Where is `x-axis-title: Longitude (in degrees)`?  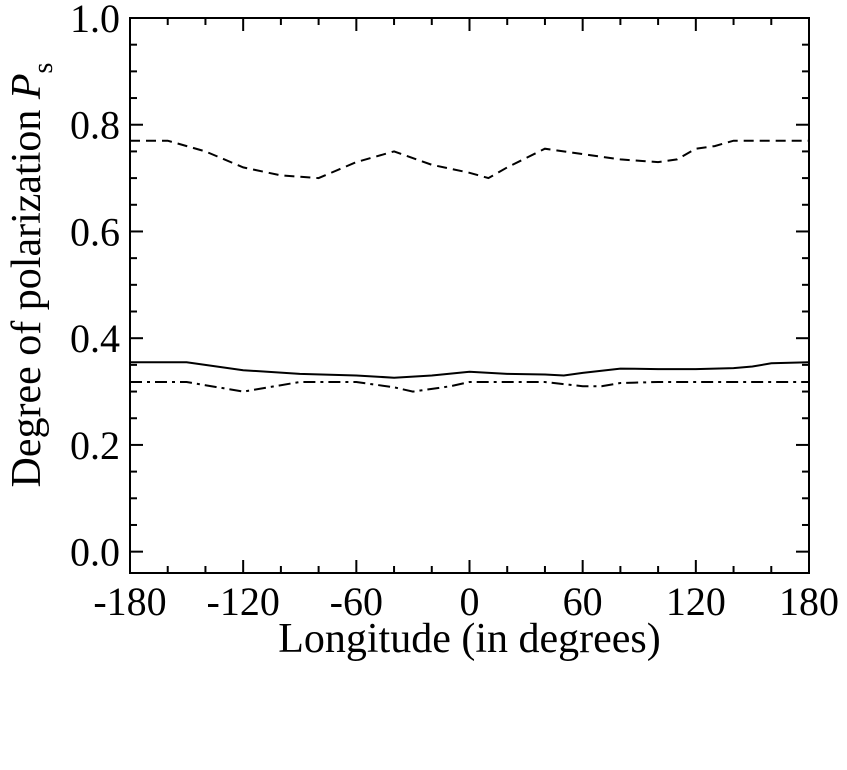
x-axis-title: Longitude (in degrees) is located at coordinates (469, 639).